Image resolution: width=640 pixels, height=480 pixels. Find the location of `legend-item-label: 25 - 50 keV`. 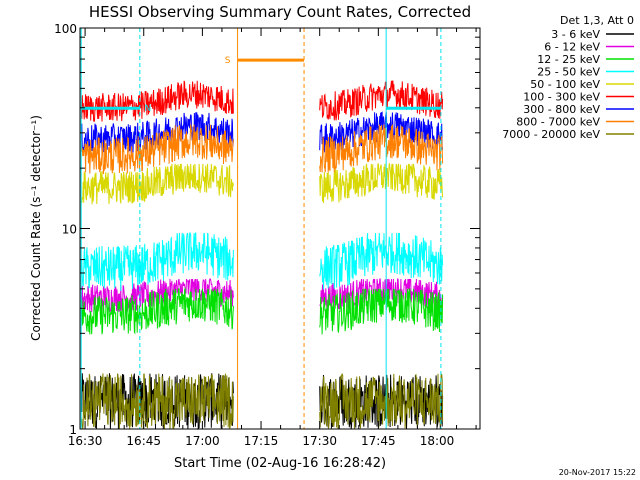

legend-item-label: 25 - 50 keV is located at coordinates (568, 72).